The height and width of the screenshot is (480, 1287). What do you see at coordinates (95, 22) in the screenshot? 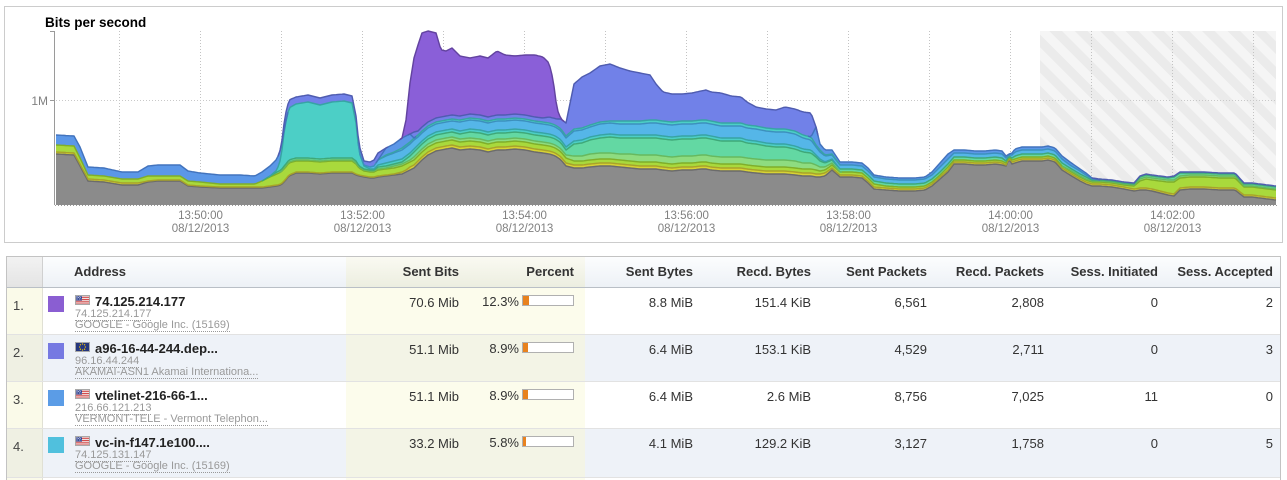
I see `svg-text: Bits per second` at bounding box center [95, 22].